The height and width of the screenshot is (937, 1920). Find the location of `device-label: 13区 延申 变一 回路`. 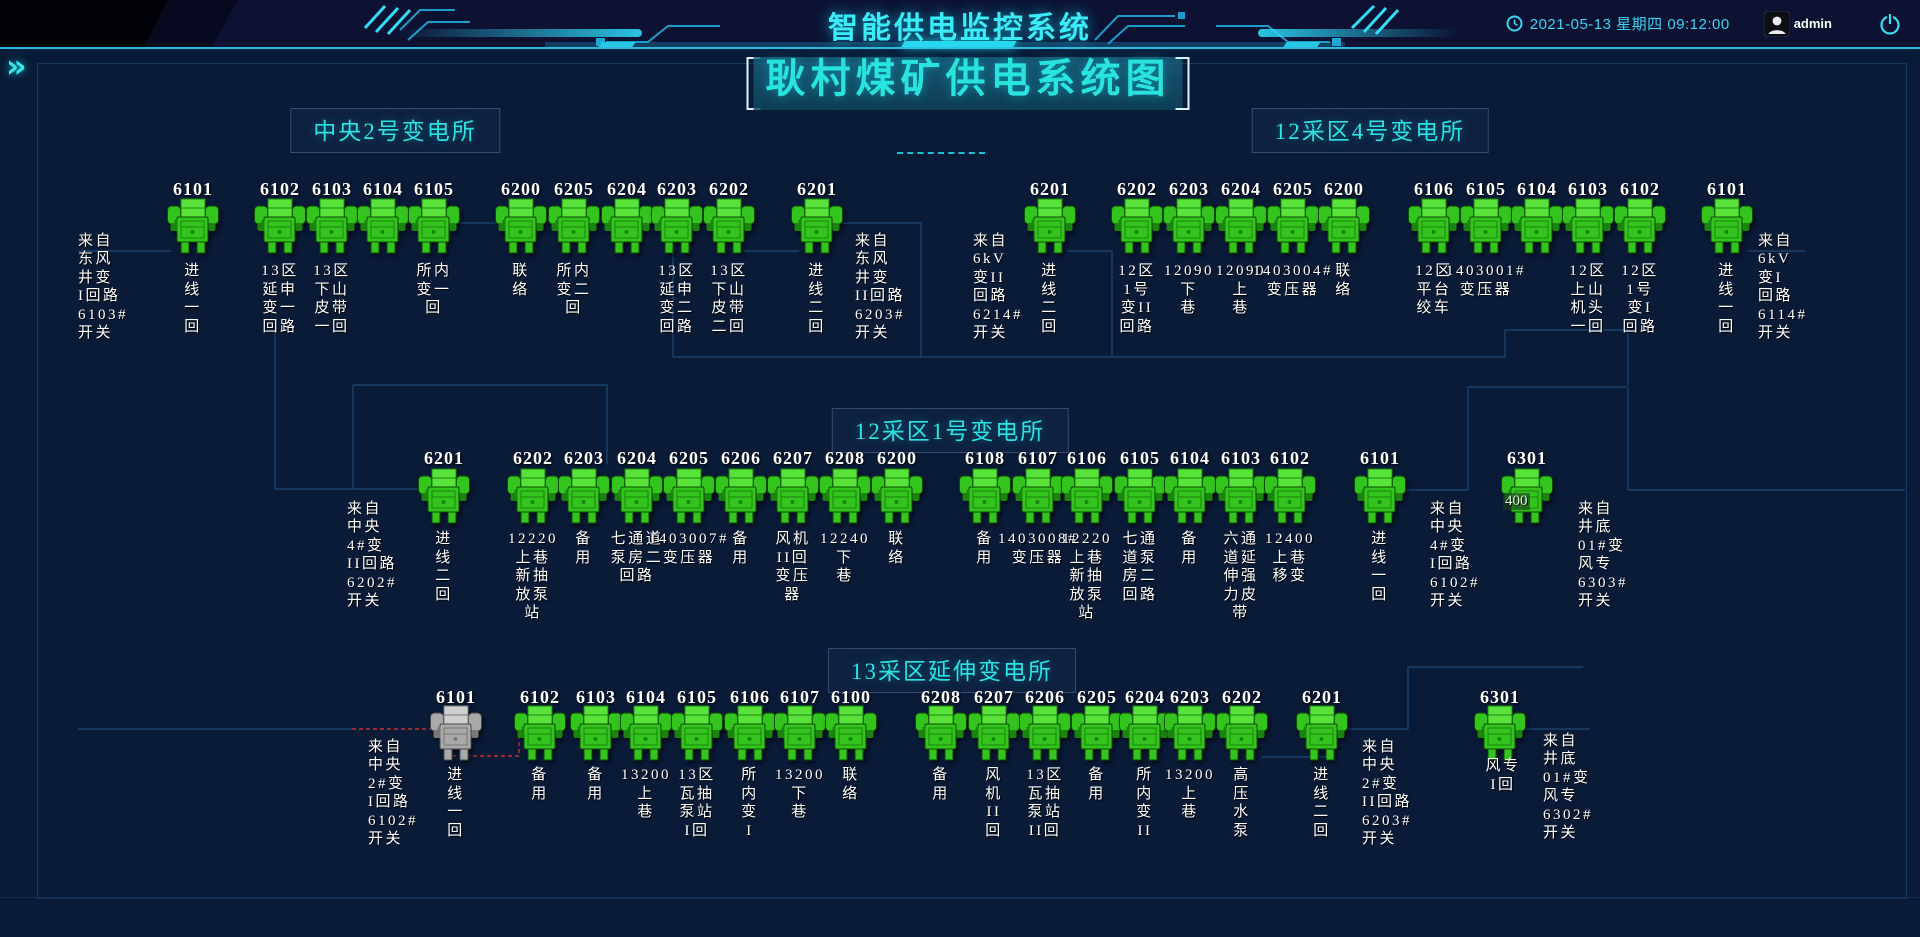

device-label: 13区 延申 变一 回路 is located at coordinates (280, 299).